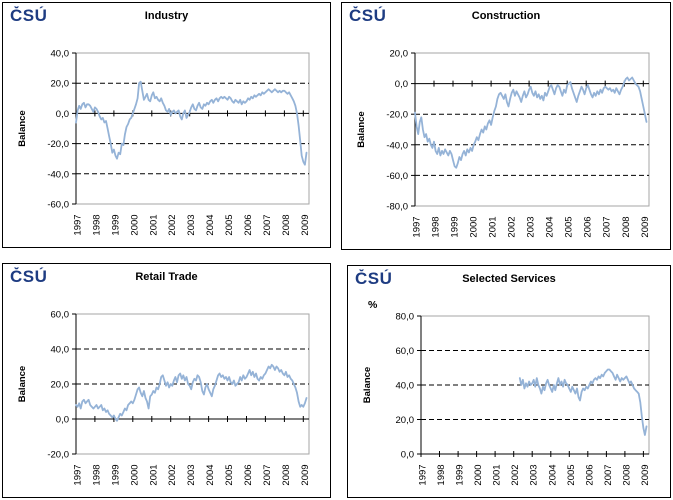 The width and height of the screenshot is (673, 500). What do you see at coordinates (166, 16) in the screenshot?
I see `chart-title-industry: Industry` at bounding box center [166, 16].